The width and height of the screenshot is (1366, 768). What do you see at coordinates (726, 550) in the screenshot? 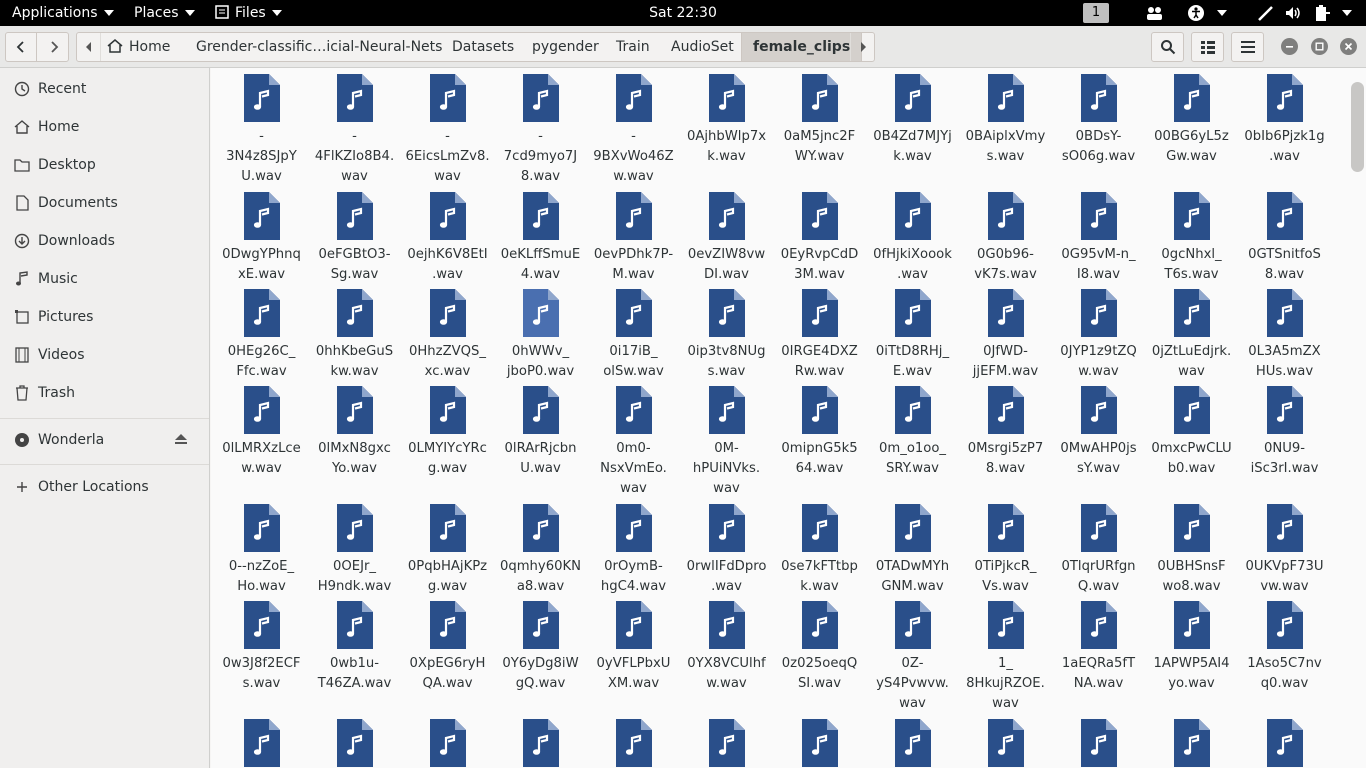
I see `file-item: 0rwlIFdDpro .wav` at bounding box center [726, 550].